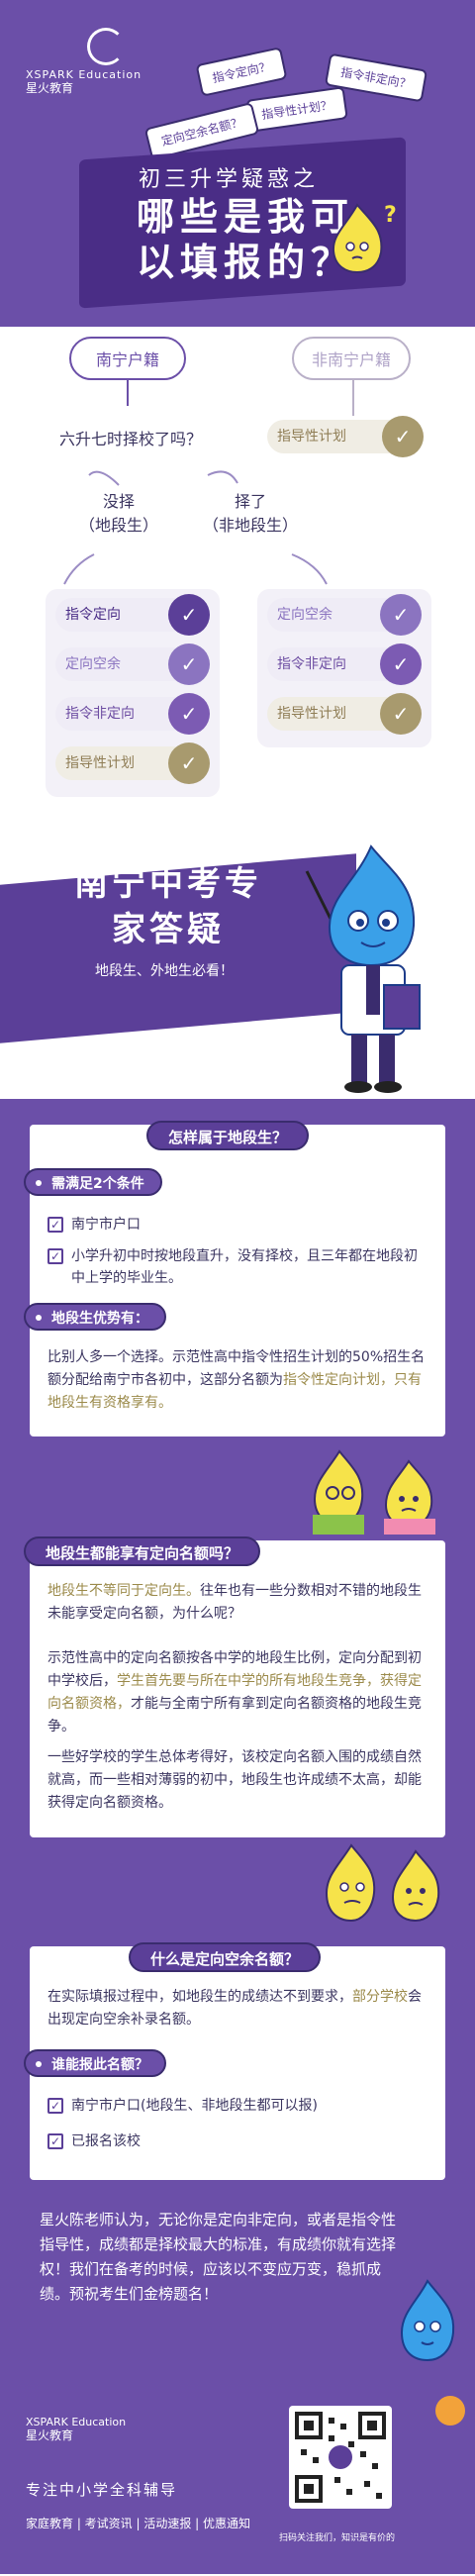 This screenshot has width=475, height=2576. Describe the element at coordinates (380, 1997) in the screenshot. I see `vacant-quota-text-highlight: 部分学校` at that location.